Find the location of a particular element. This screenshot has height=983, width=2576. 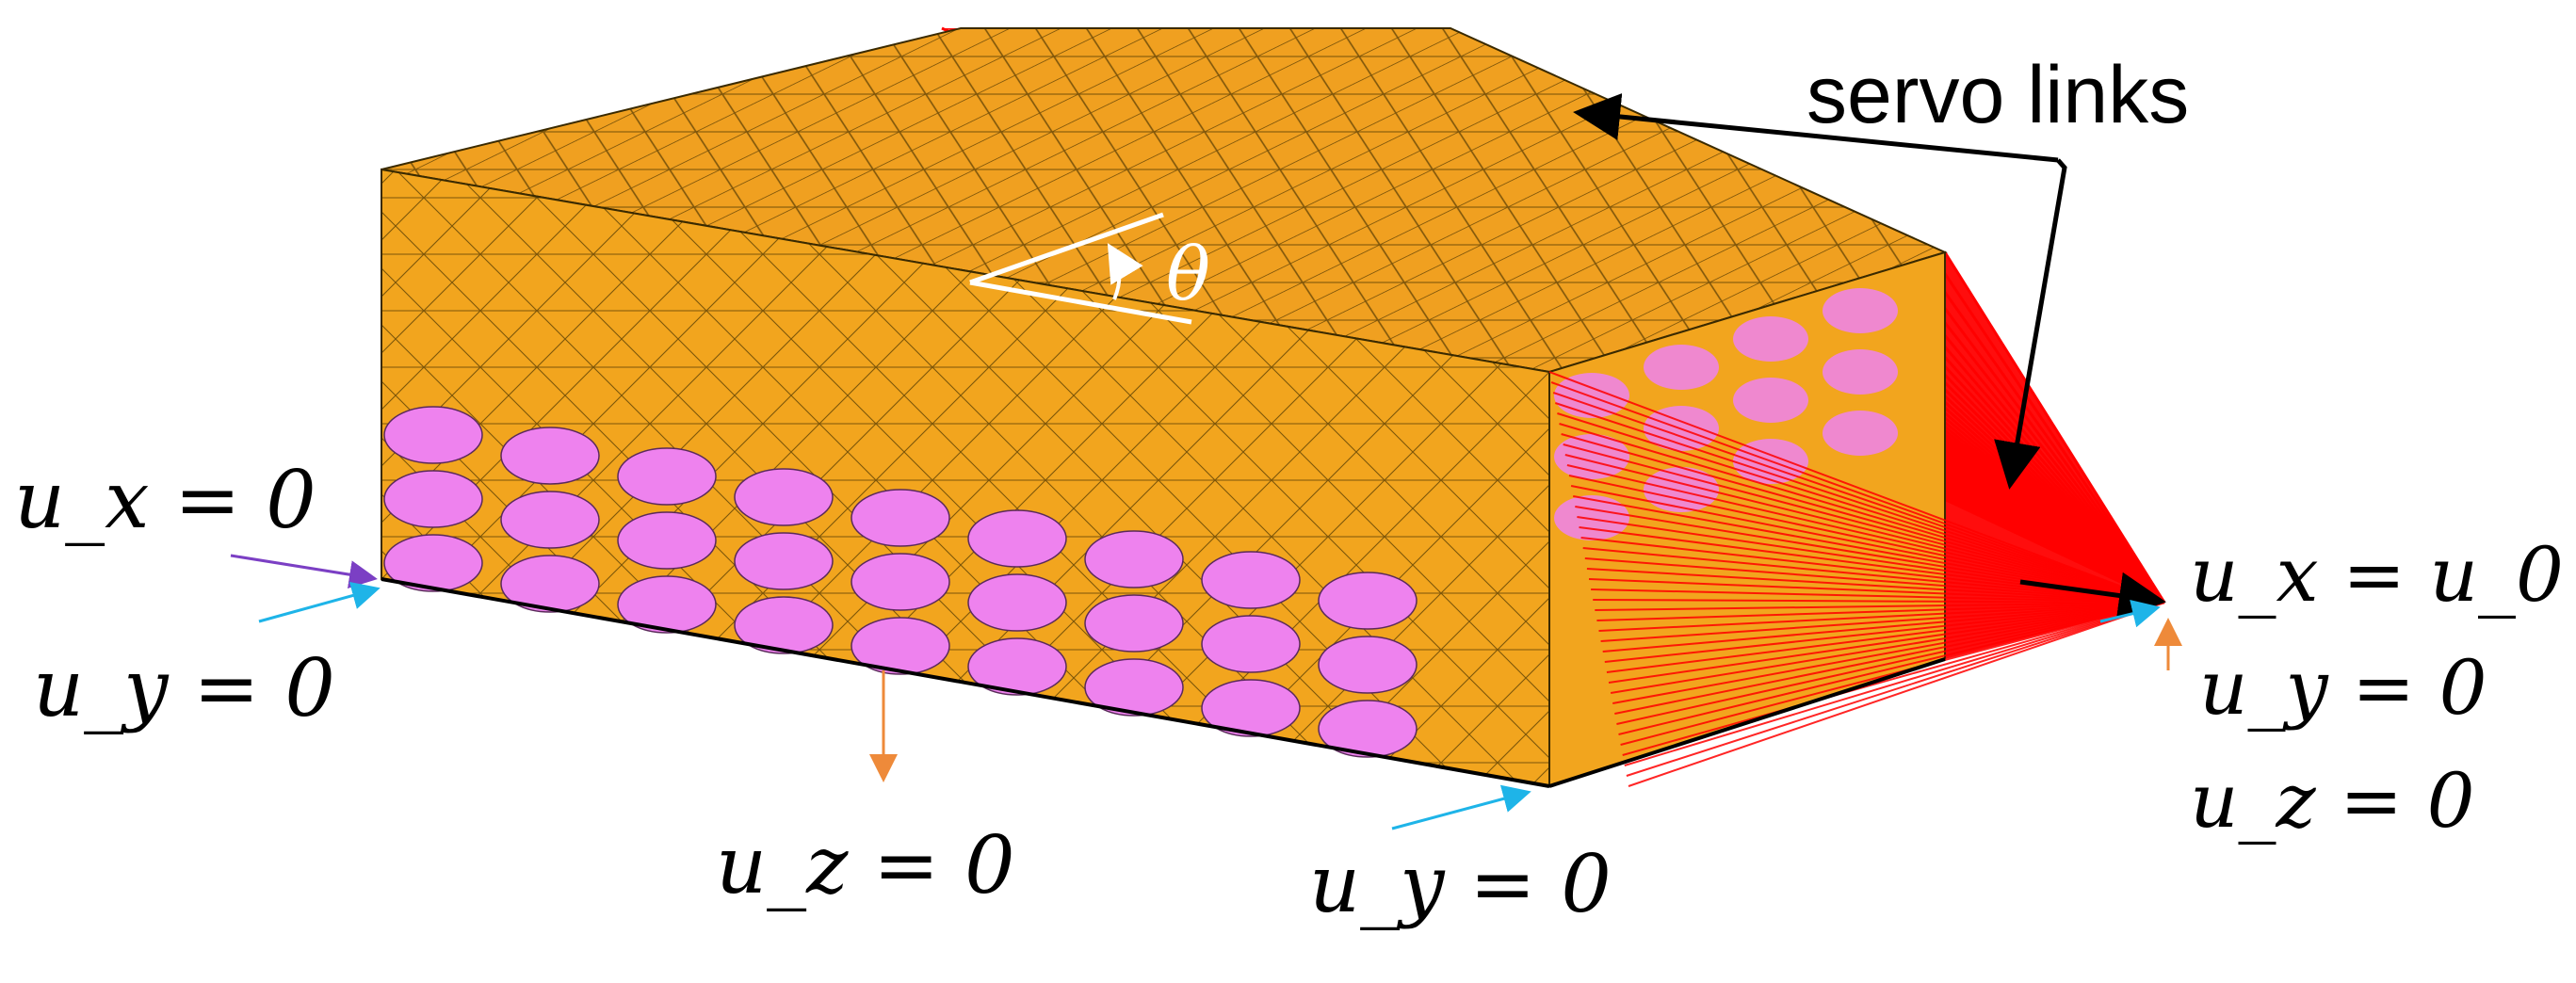

bottom-uy-label: u_y = 0 is located at coordinates (1460, 884).